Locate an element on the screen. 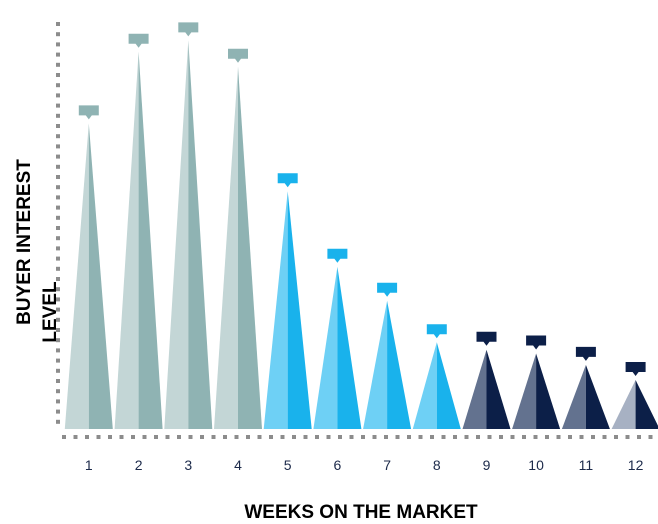 The width and height of the screenshot is (658, 524). x-tick-label: 5 is located at coordinates (288, 465).